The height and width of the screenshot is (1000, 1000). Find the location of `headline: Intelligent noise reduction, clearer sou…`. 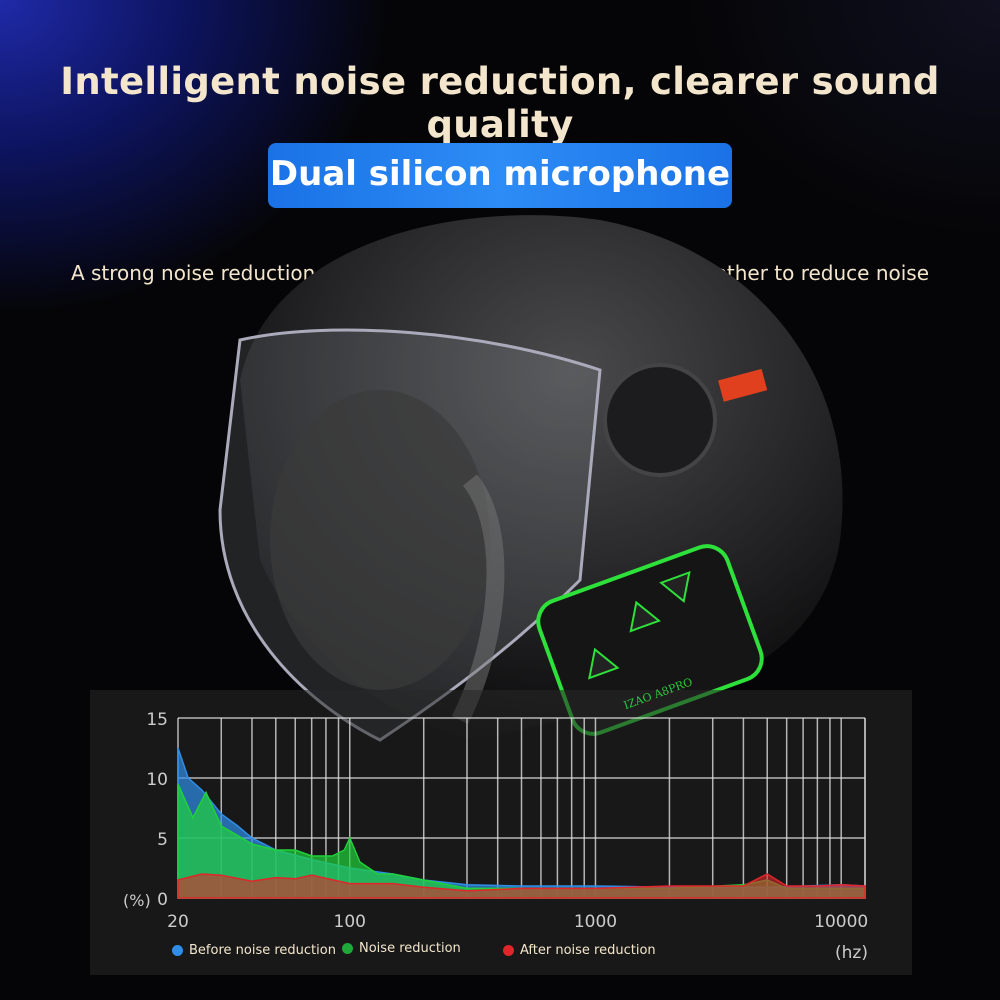

headline: Intelligent noise reduction, clearer sou… is located at coordinates (500, 103).